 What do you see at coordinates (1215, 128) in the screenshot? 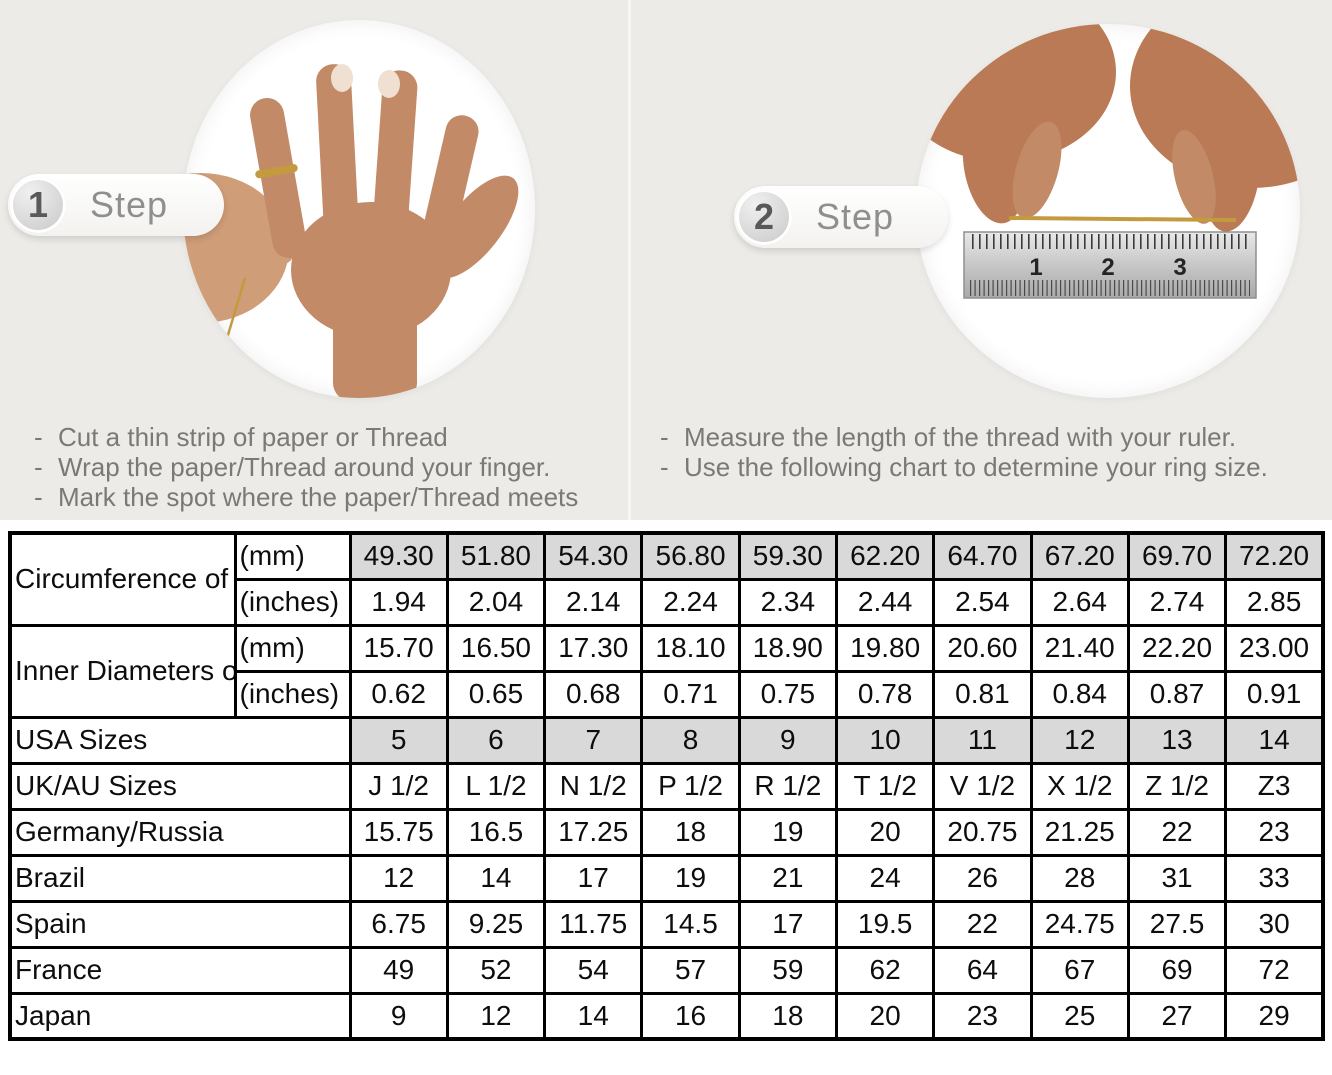
I see `right-hand-icon` at bounding box center [1215, 128].